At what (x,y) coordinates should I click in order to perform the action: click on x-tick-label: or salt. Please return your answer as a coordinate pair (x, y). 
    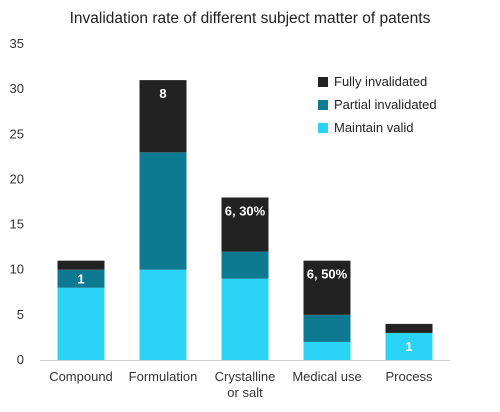
    Looking at the image, I should click on (245, 392).